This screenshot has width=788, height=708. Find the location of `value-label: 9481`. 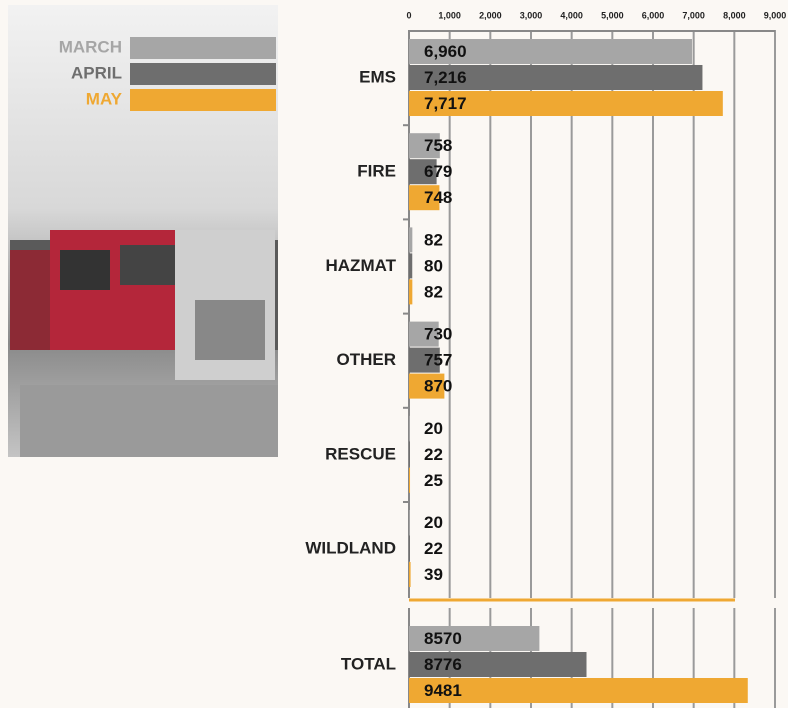

value-label: 9481 is located at coordinates (443, 690).